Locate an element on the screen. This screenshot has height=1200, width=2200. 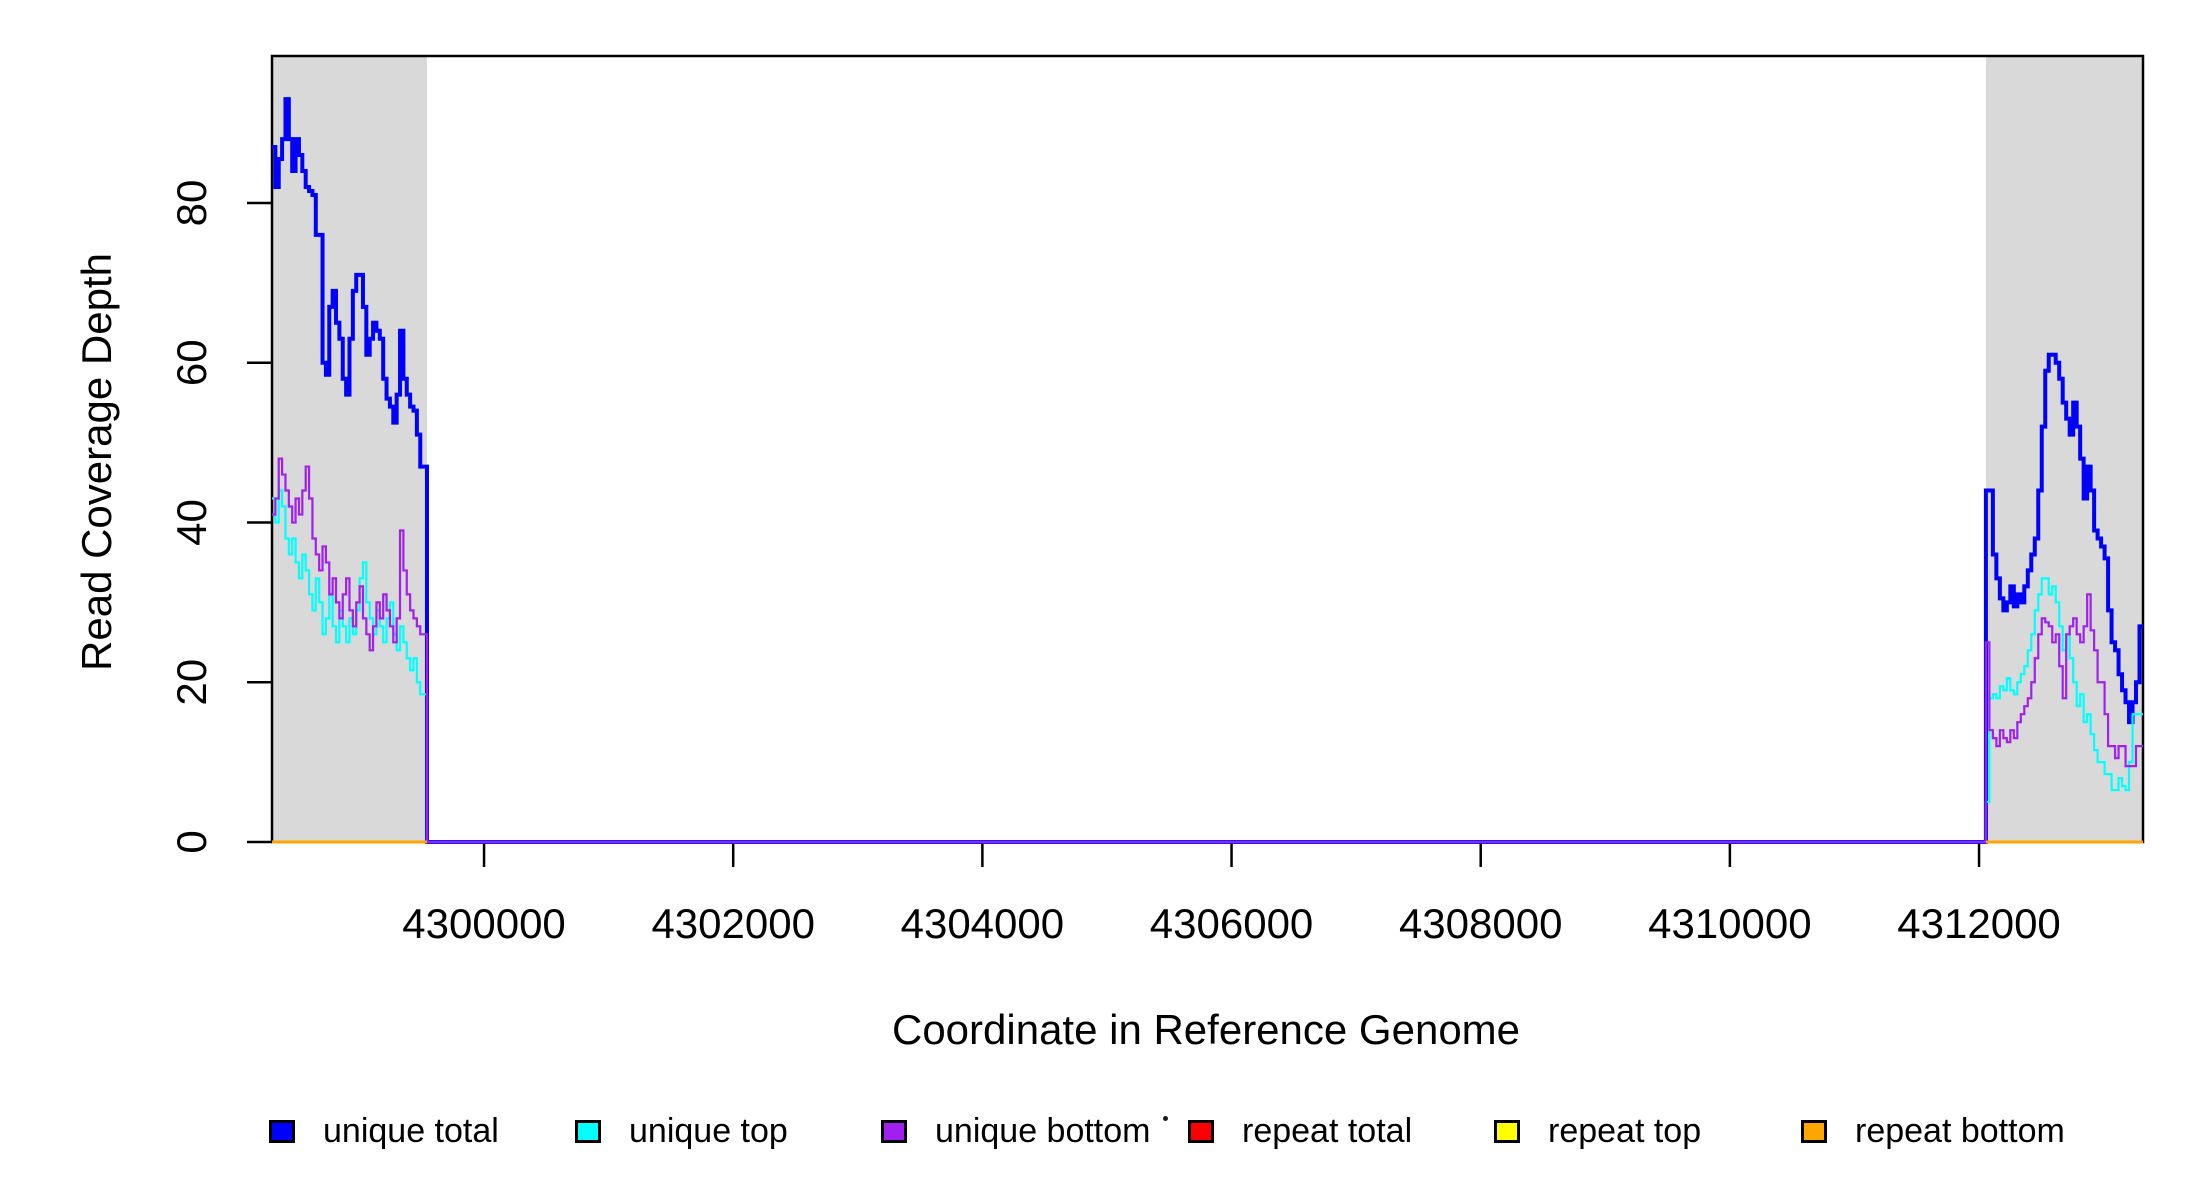
x-tick-label: 4310000 is located at coordinates (1730, 923).